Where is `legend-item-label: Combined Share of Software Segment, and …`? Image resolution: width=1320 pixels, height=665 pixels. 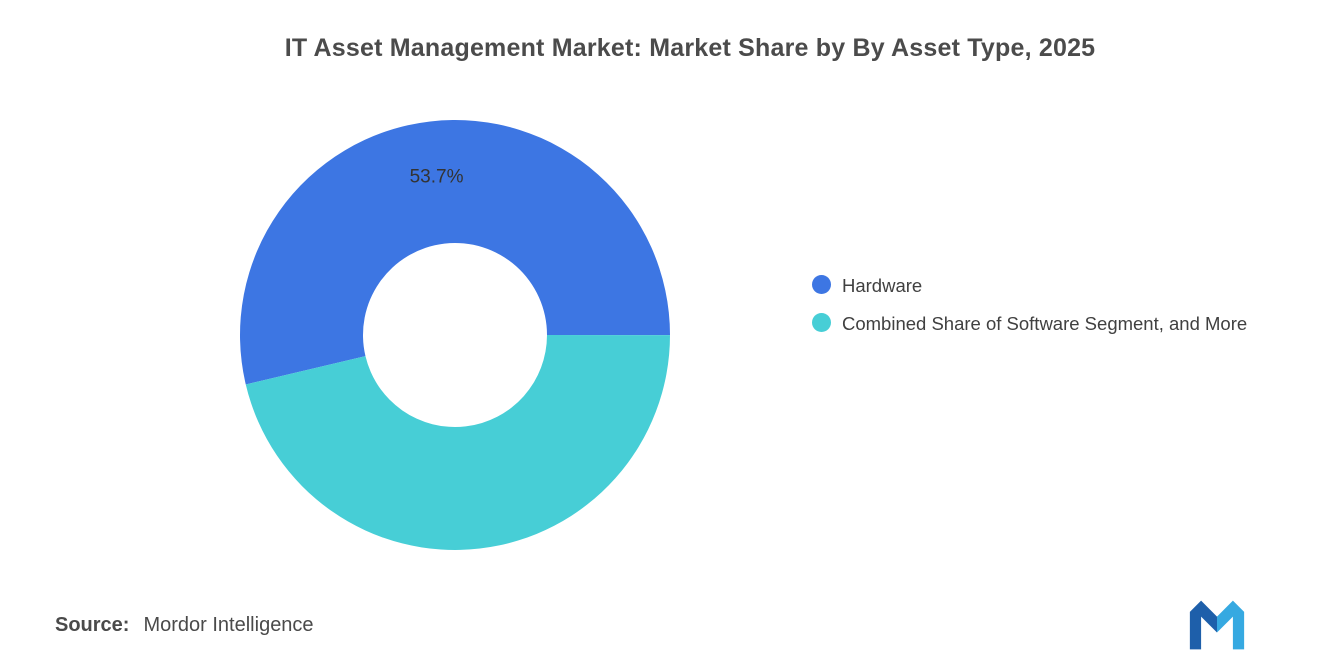
legend-item-label: Combined Share of Software Segment, and … is located at coordinates (1045, 323).